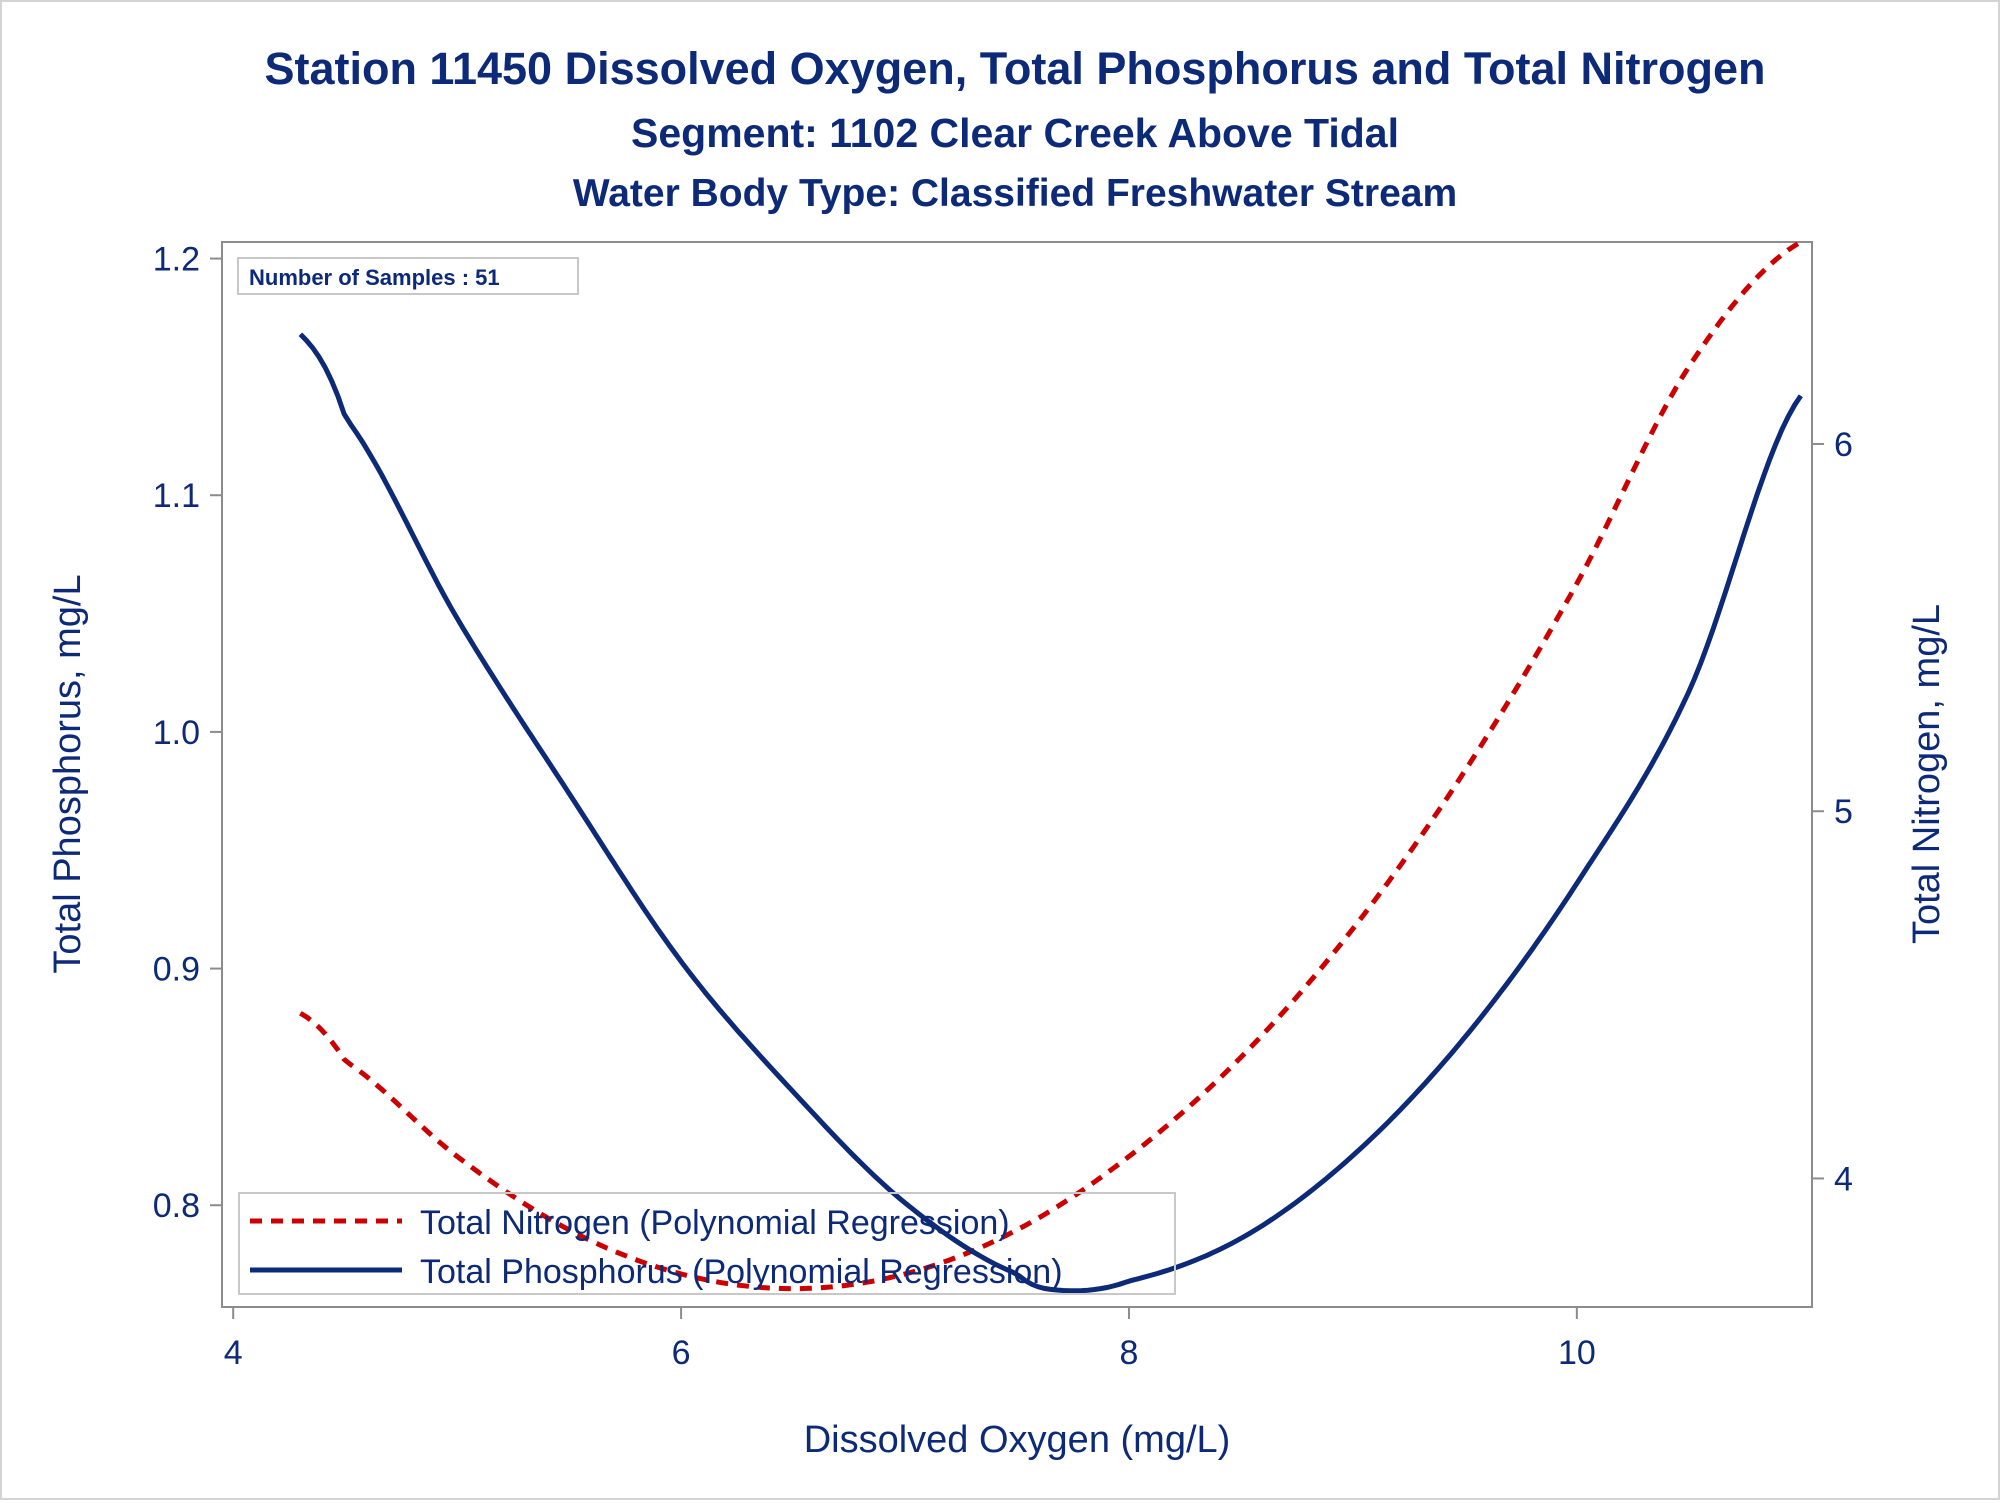  Describe the element at coordinates (1015, 133) in the screenshot. I see `chart-subtitle: Segment: 1102 Clear Creek Above Tidal` at that location.